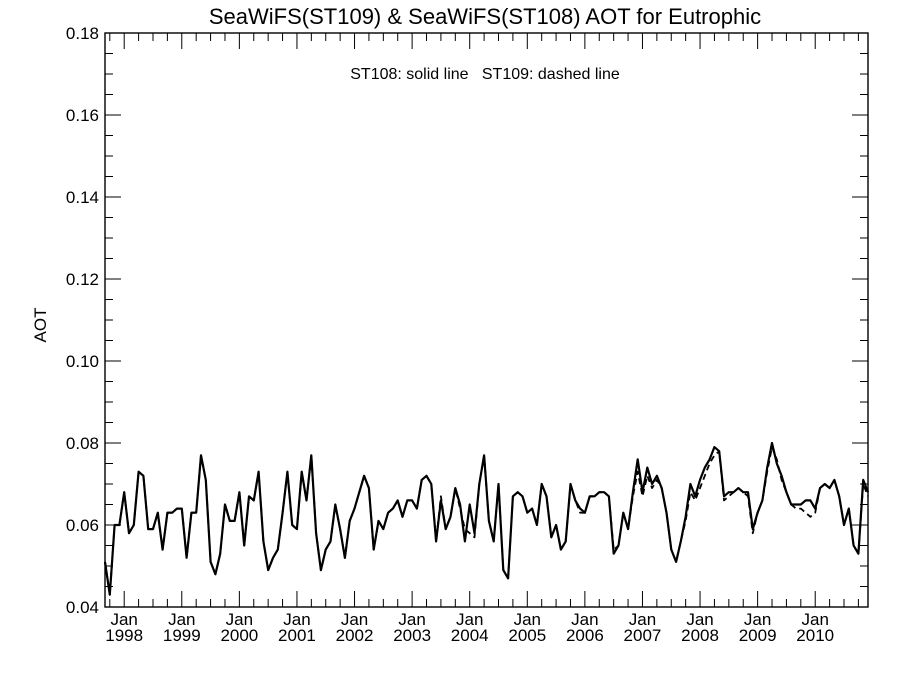 The width and height of the screenshot is (900, 675). What do you see at coordinates (758, 635) in the screenshot?
I see `x-tick-label-year: 2009` at bounding box center [758, 635].